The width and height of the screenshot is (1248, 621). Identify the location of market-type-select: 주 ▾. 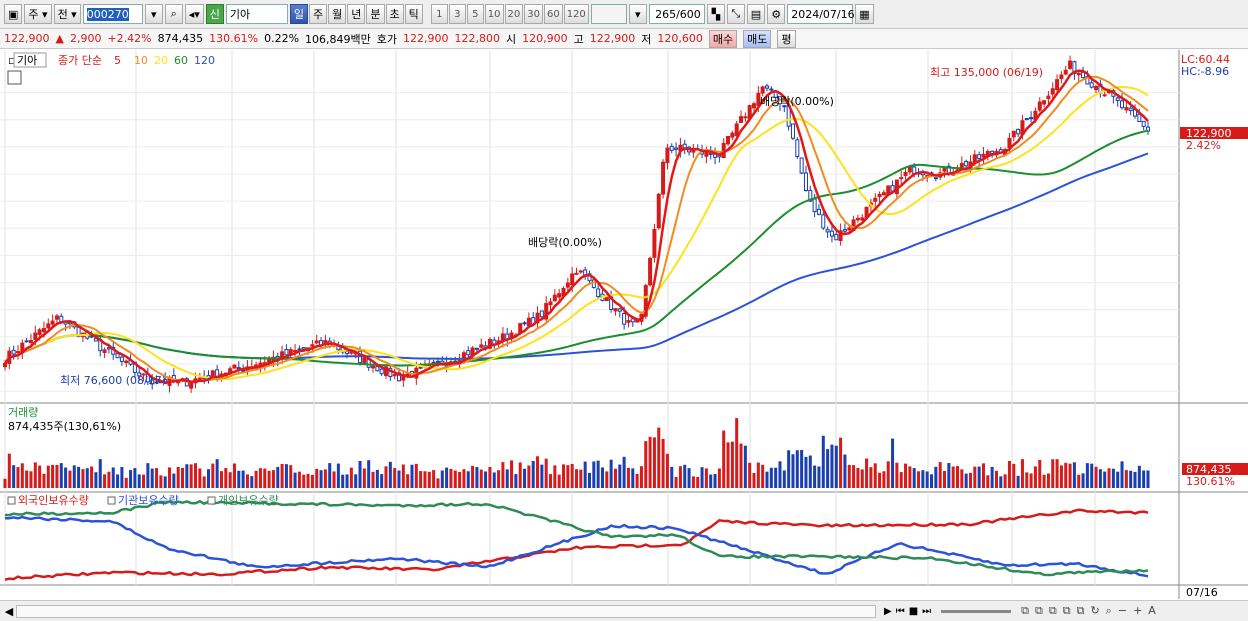
(38, 14).